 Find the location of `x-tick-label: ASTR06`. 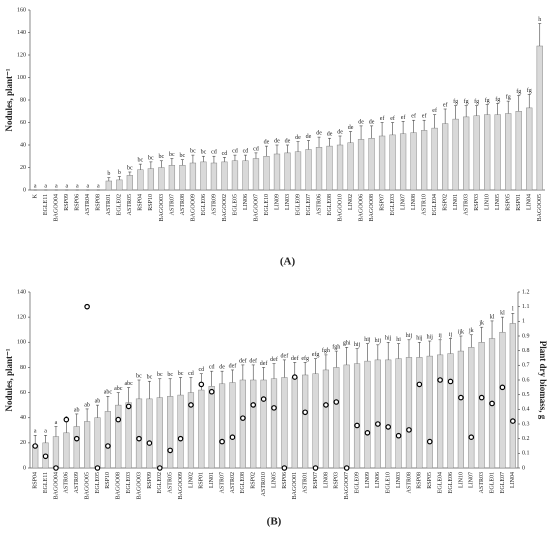

x-tick-label: ASTR06 is located at coordinates (319, 204).